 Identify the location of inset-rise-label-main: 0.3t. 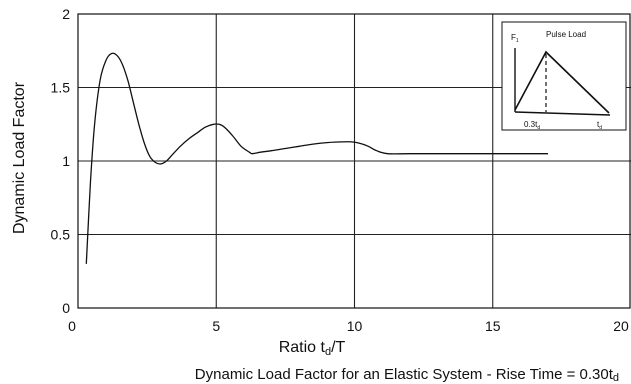
(531, 124).